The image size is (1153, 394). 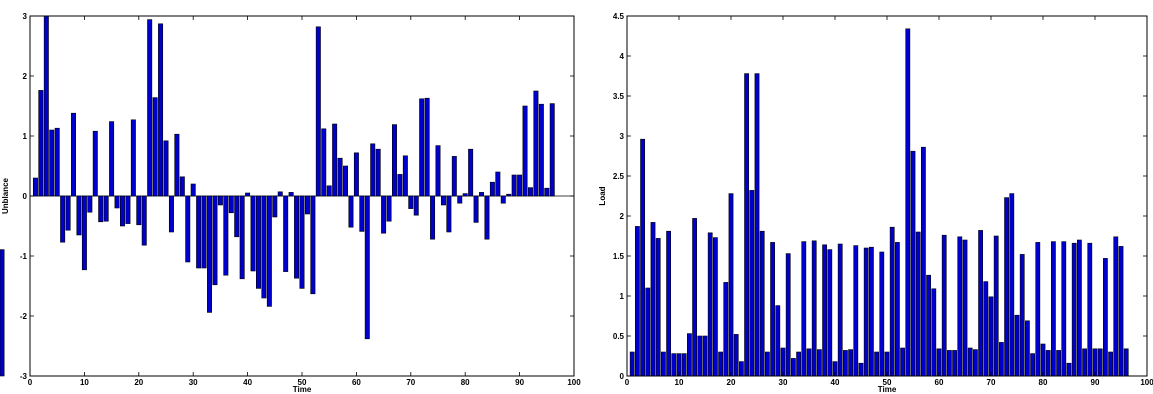 What do you see at coordinates (24, 376) in the screenshot?
I see `y-tick-label: -3` at bounding box center [24, 376].